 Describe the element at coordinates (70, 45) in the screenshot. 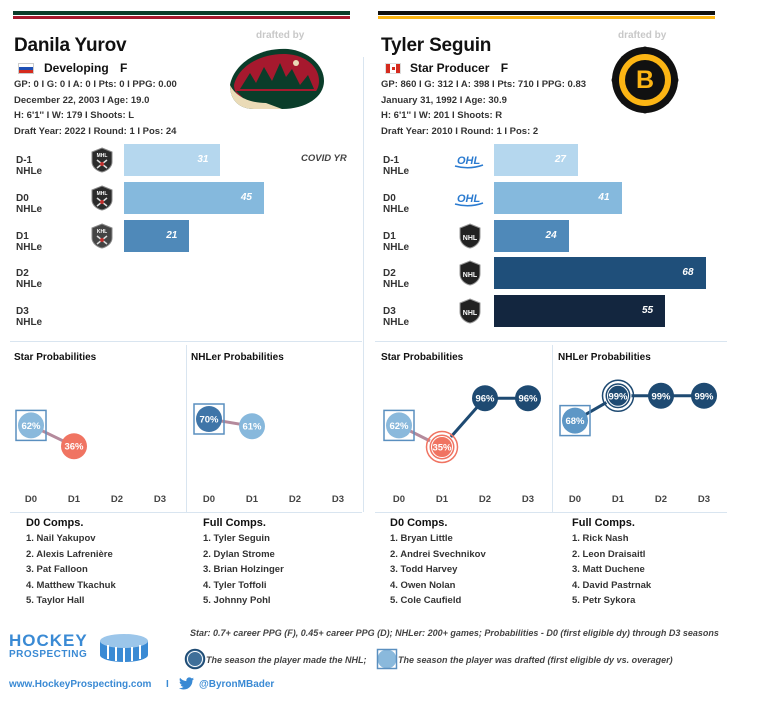

I see `left-player-name: Danila Yurov` at that location.